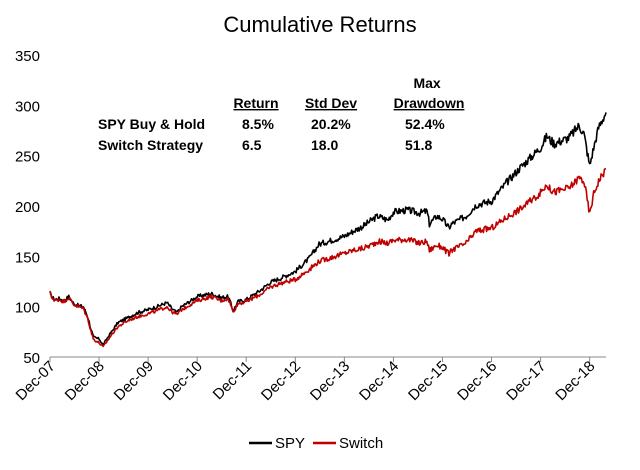 The height and width of the screenshot is (470, 640). I want to click on stats-switch-max-drawdown: 51.8, so click(418, 145).